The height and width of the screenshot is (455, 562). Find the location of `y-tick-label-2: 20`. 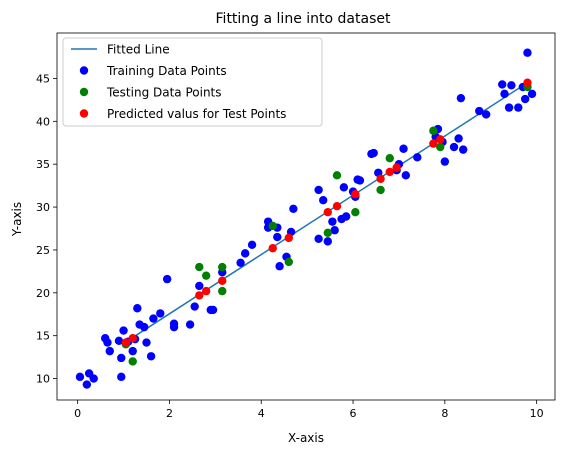

y-tick-label-2: 20 is located at coordinates (43, 293).